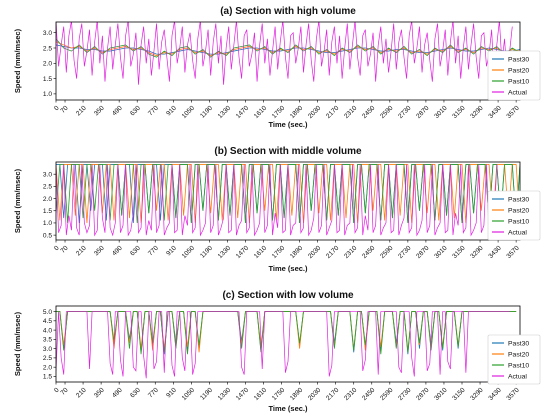 The image size is (550, 418). I want to click on y-tick-label: 1.0, so click(47, 223).